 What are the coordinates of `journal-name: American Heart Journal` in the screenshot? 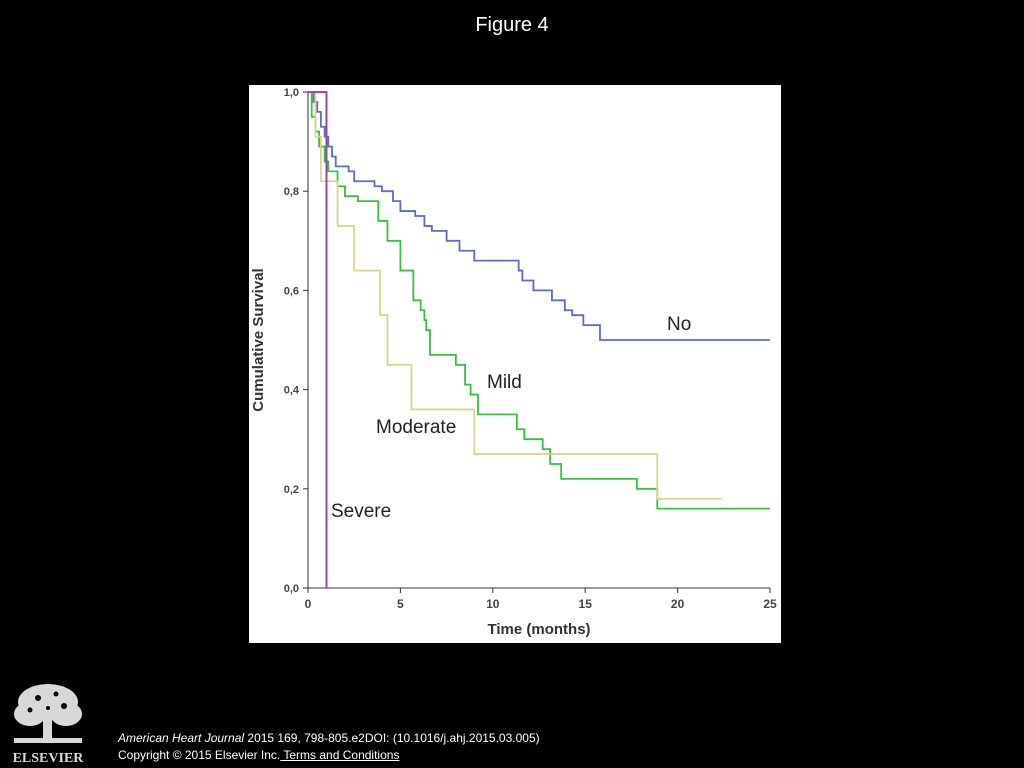 It's located at (181, 738).